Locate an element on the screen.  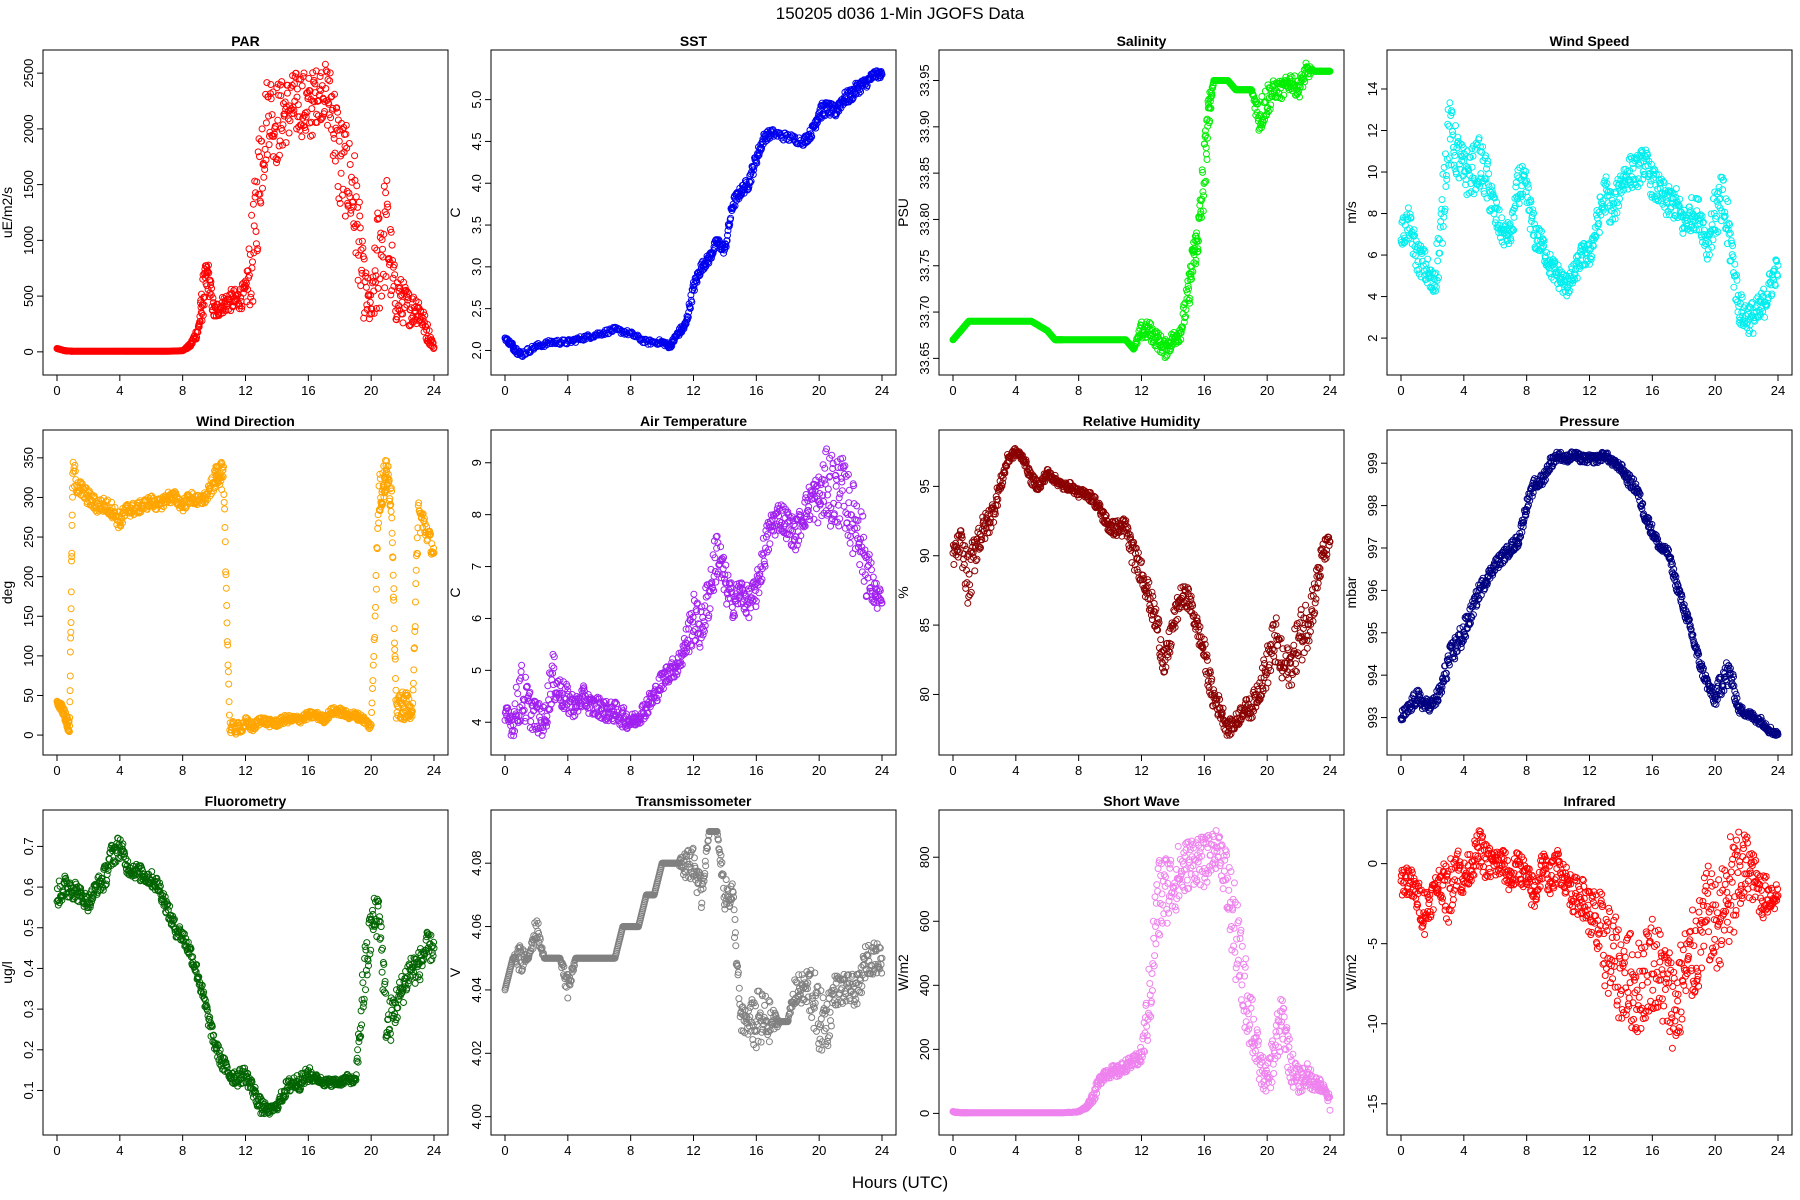
y-axis-label-salinity: PSU is located at coordinates (903, 212).